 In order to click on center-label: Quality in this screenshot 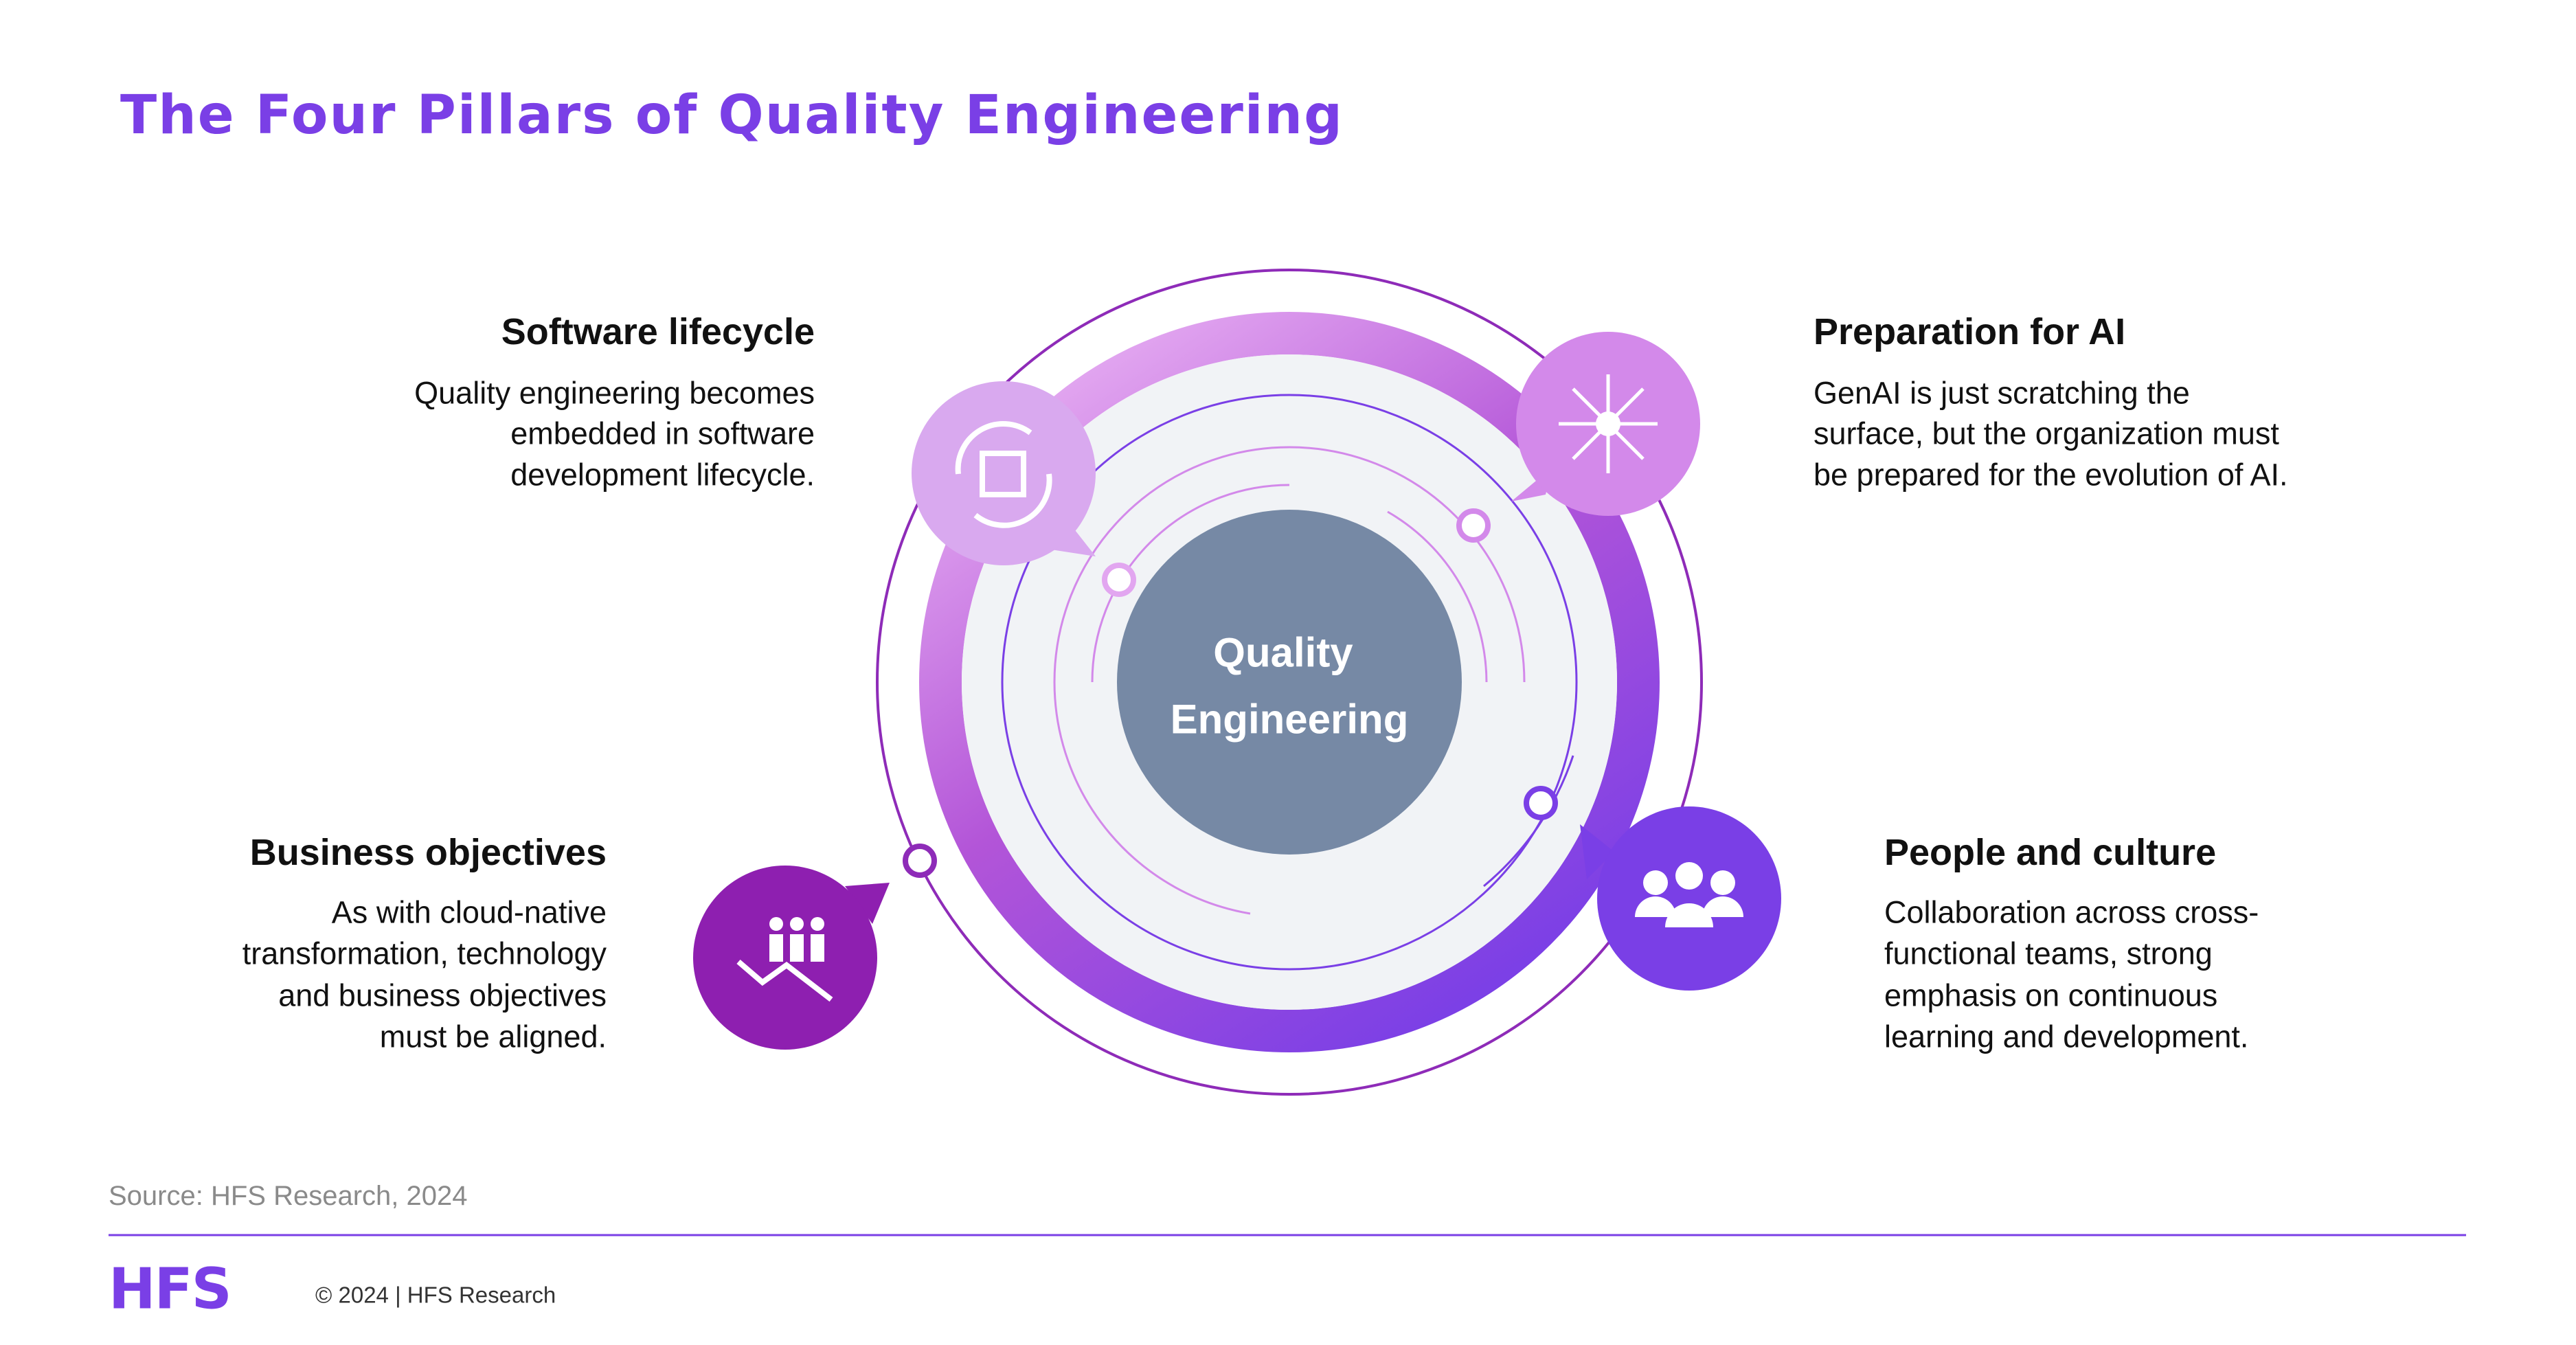, I will do `click(1283, 653)`.